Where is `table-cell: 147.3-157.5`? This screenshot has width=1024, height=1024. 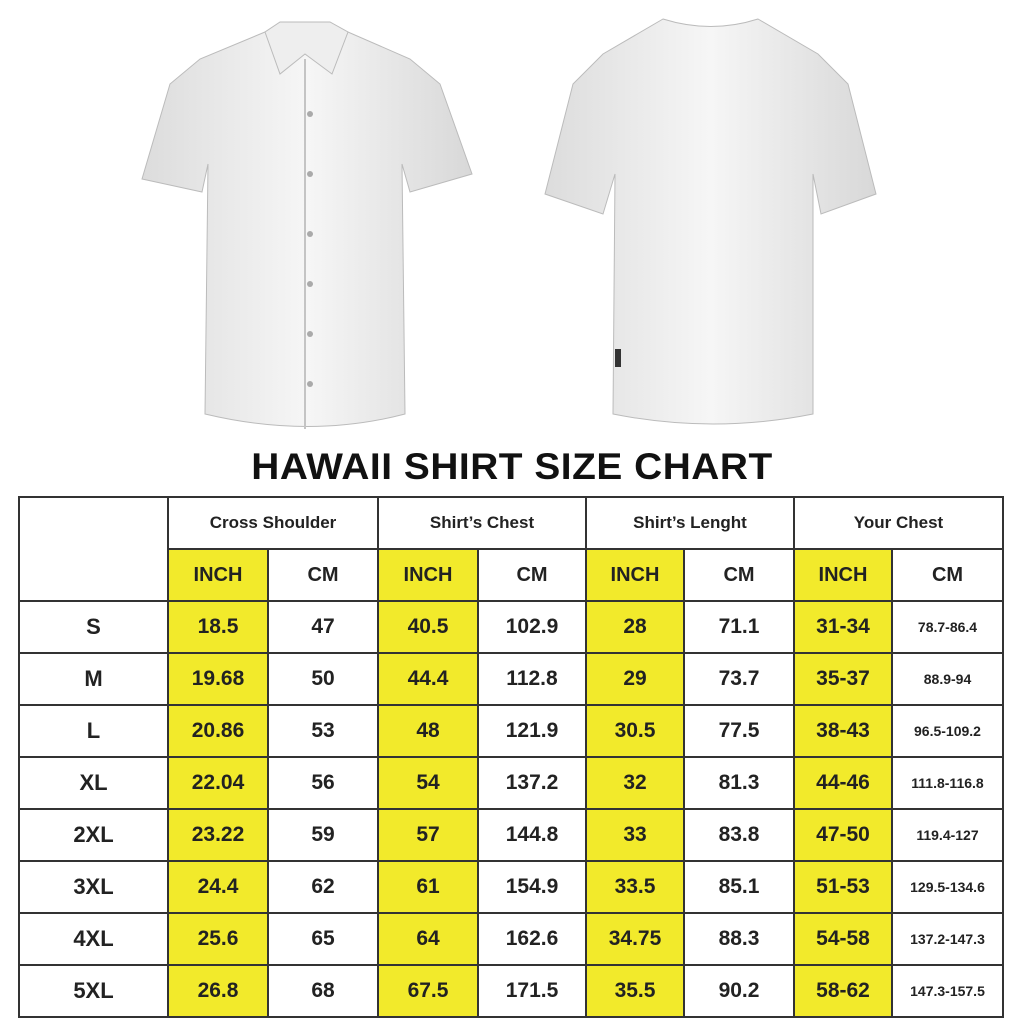
table-cell: 147.3-157.5 is located at coordinates (947, 991).